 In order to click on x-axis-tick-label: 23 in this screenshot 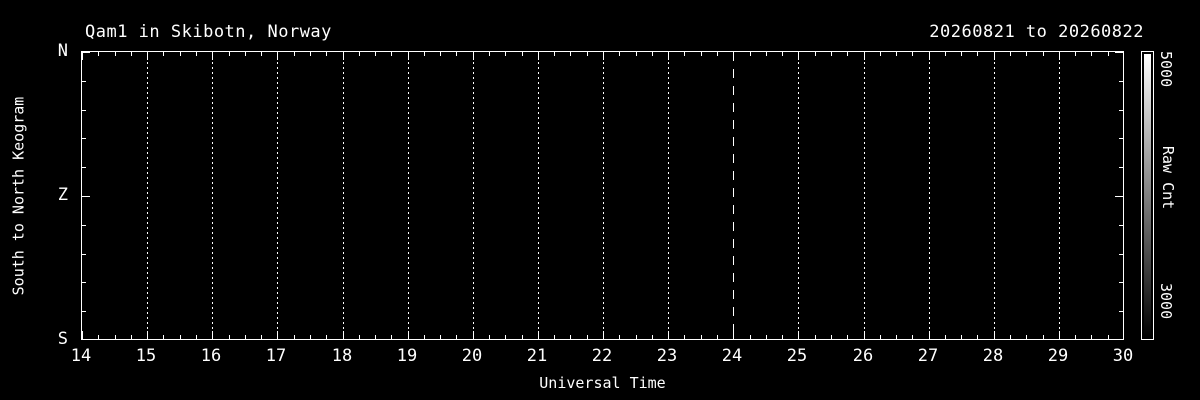, I will do `click(667, 356)`.